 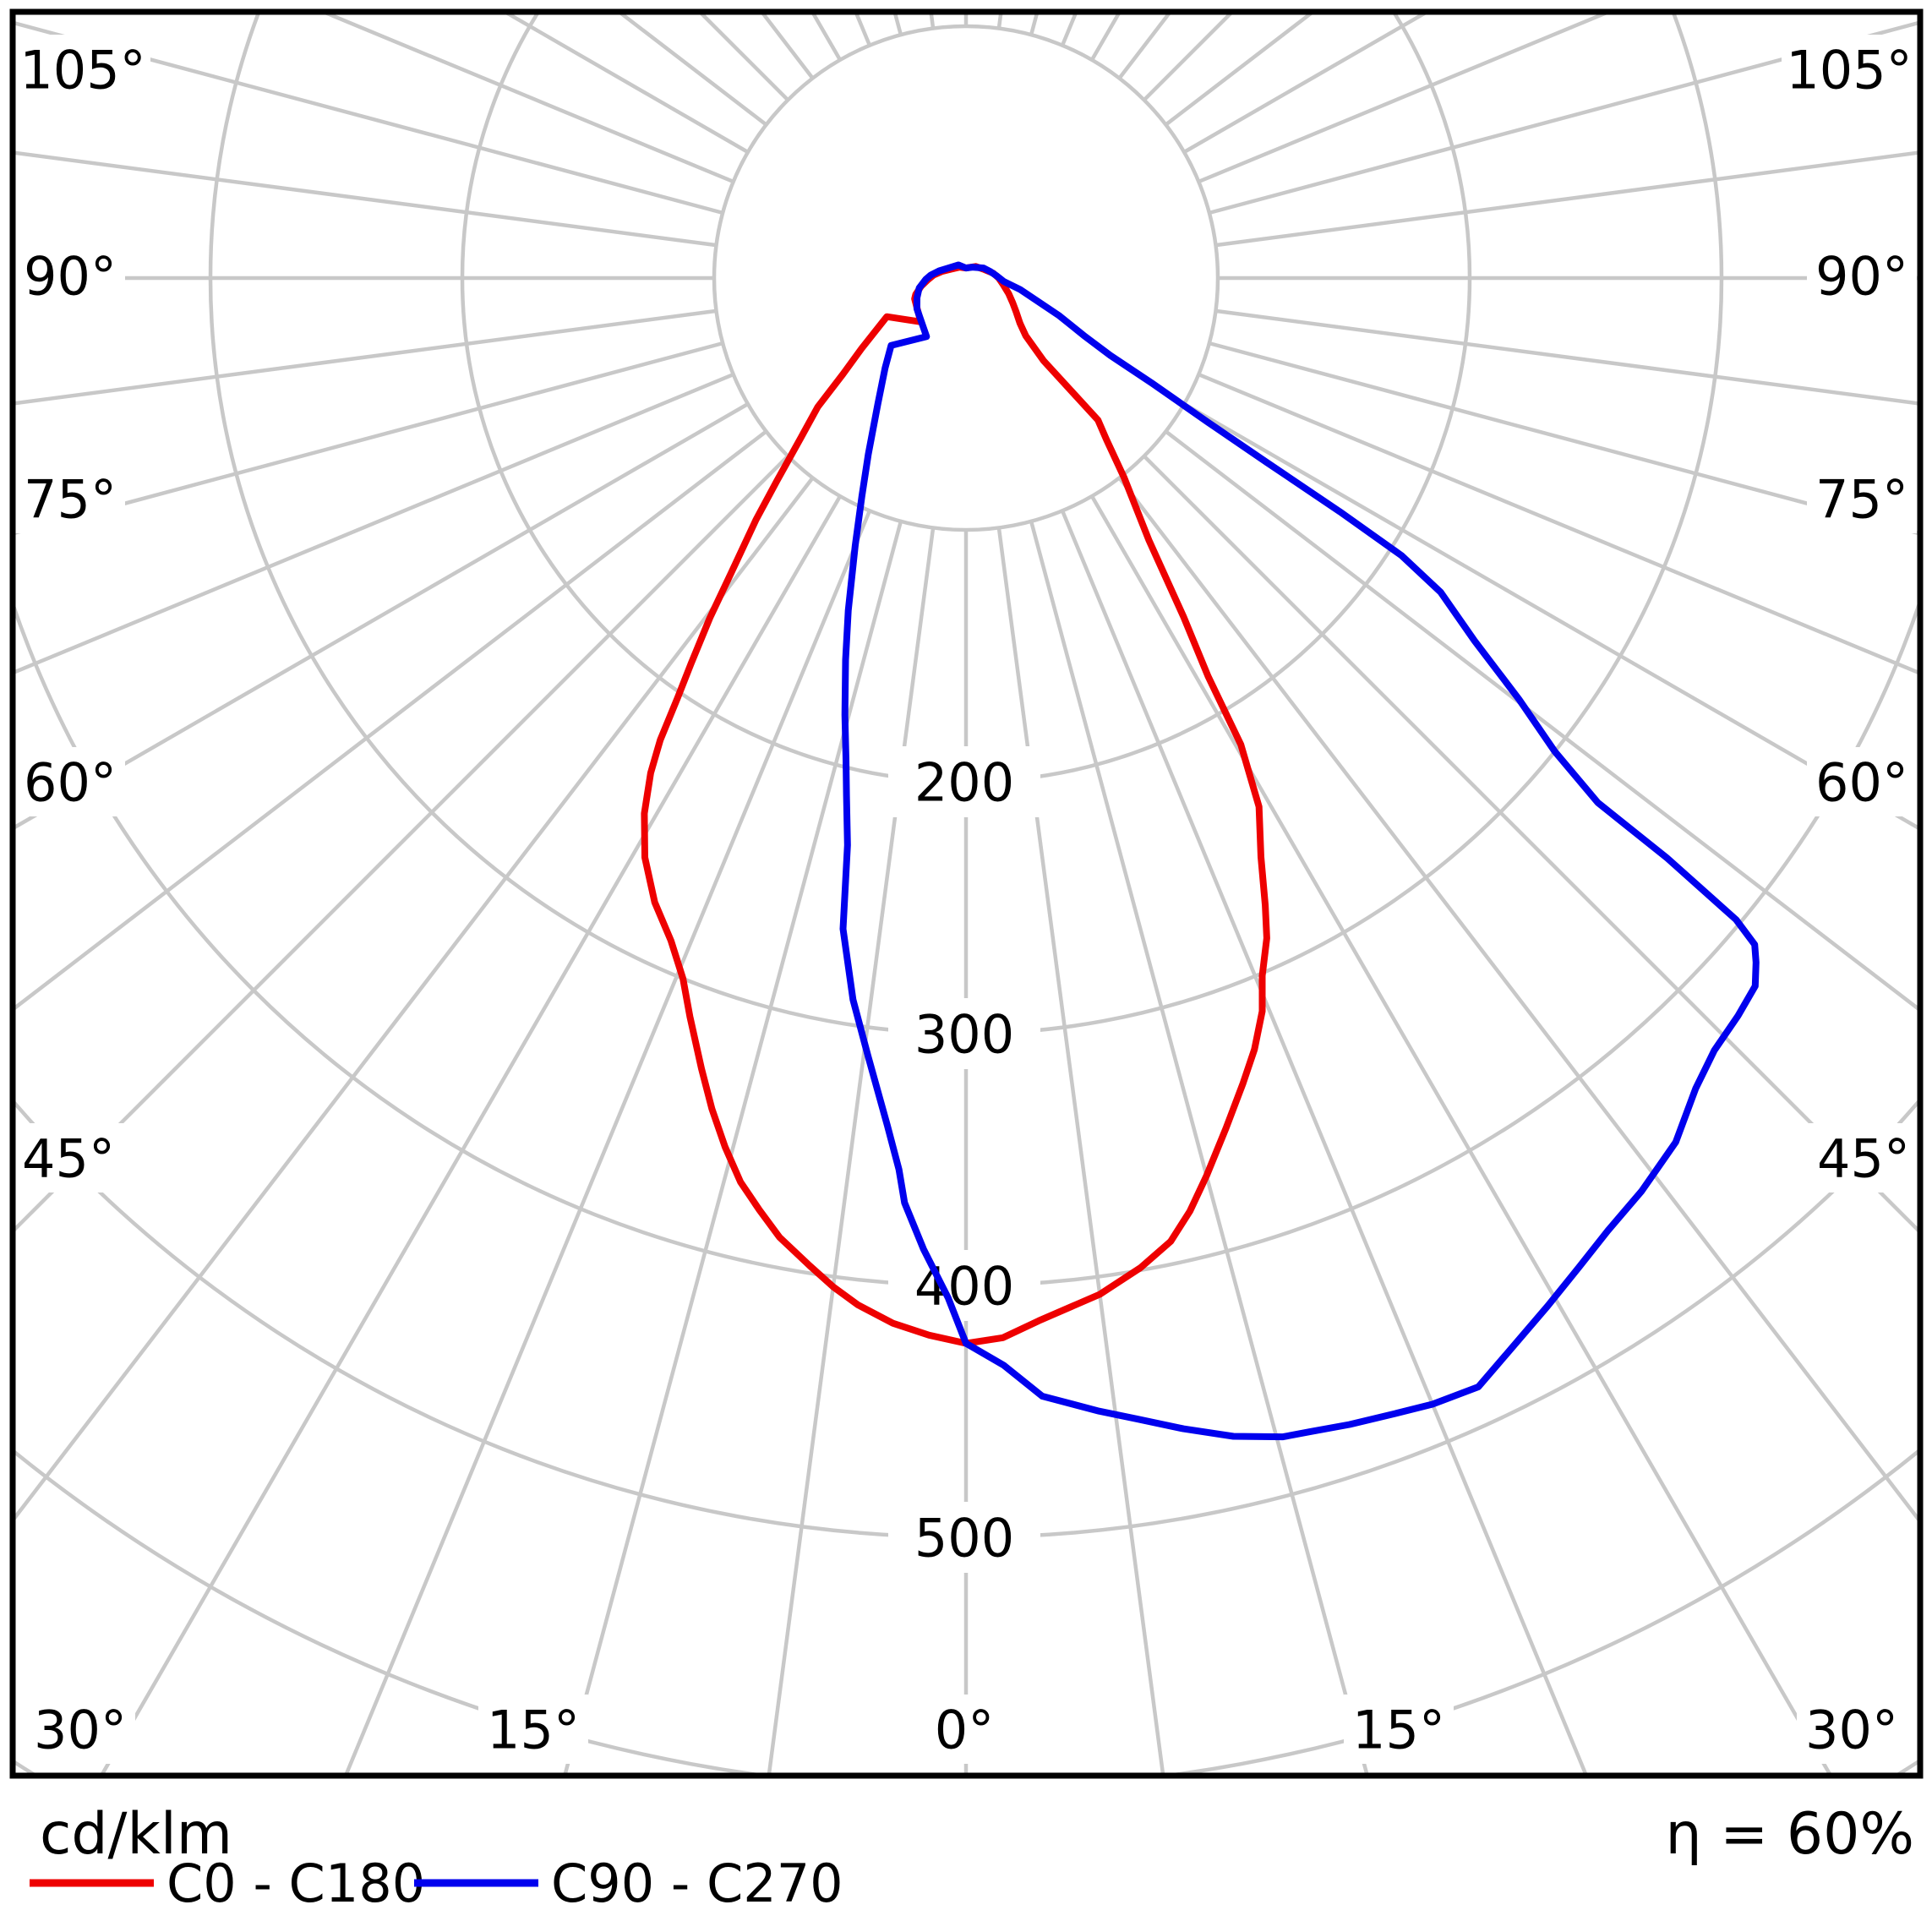 I want to click on gamma-label-left-0-bg, so click(x=964, y=1729).